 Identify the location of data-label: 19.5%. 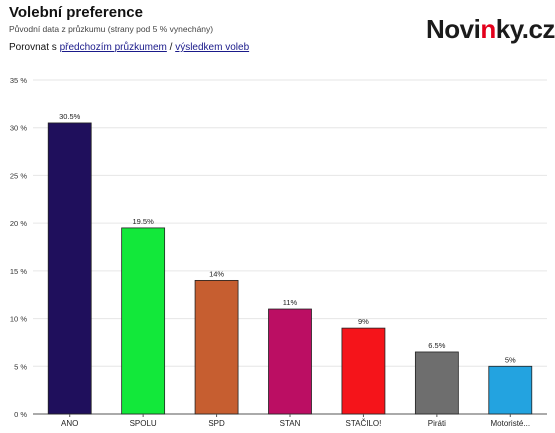
(144, 221).